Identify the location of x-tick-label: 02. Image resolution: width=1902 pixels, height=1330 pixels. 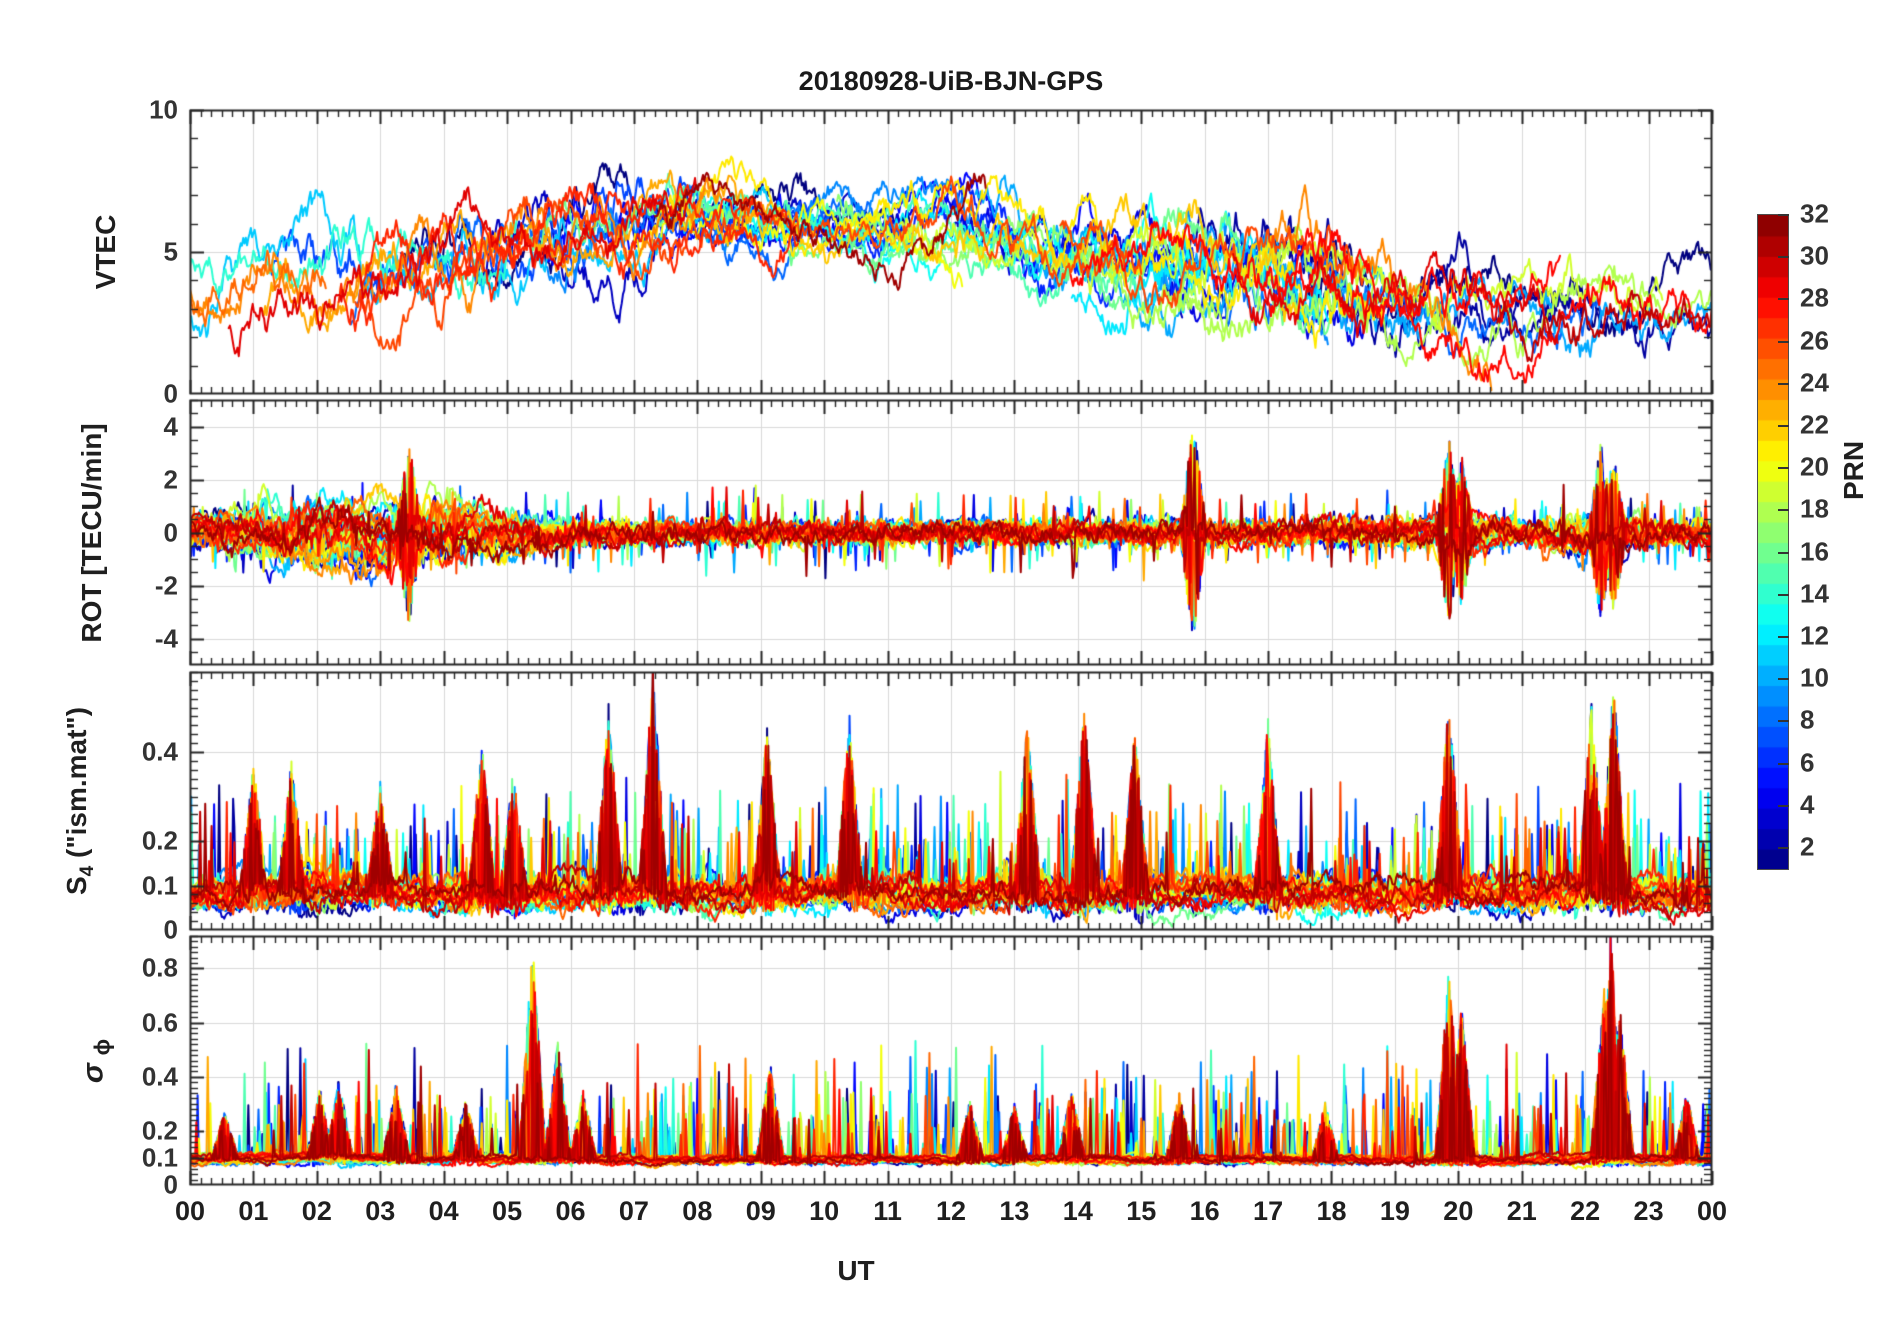
(316, 1211).